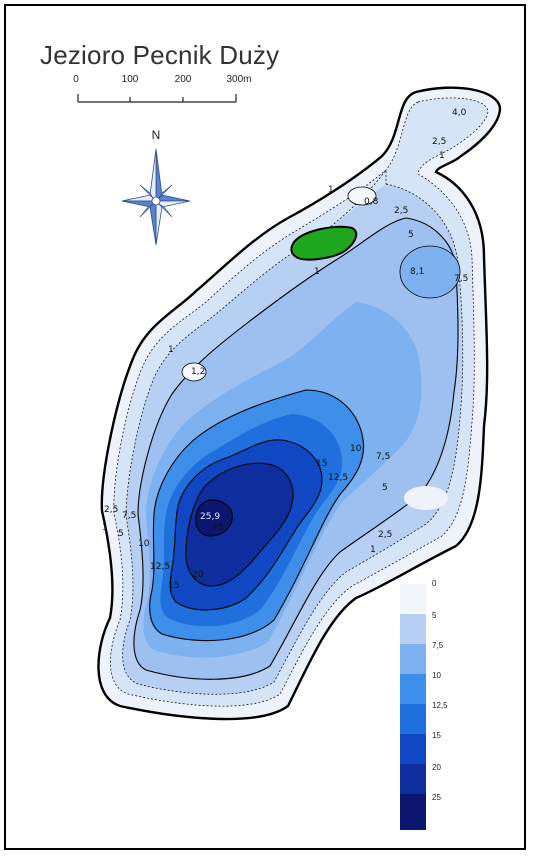  Describe the element at coordinates (434, 583) in the screenshot. I see `legend-label: 0` at that location.